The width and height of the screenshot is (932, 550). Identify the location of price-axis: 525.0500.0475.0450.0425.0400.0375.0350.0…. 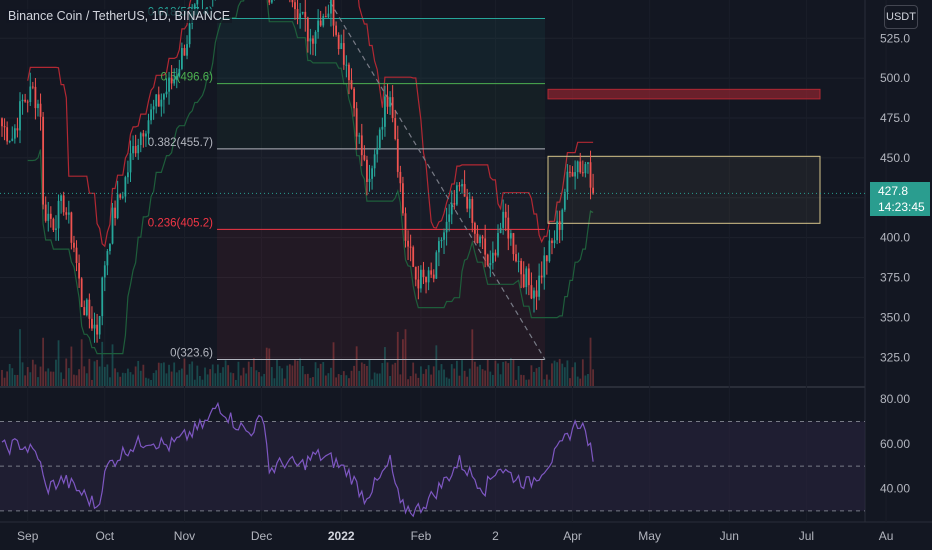
(895, 197).